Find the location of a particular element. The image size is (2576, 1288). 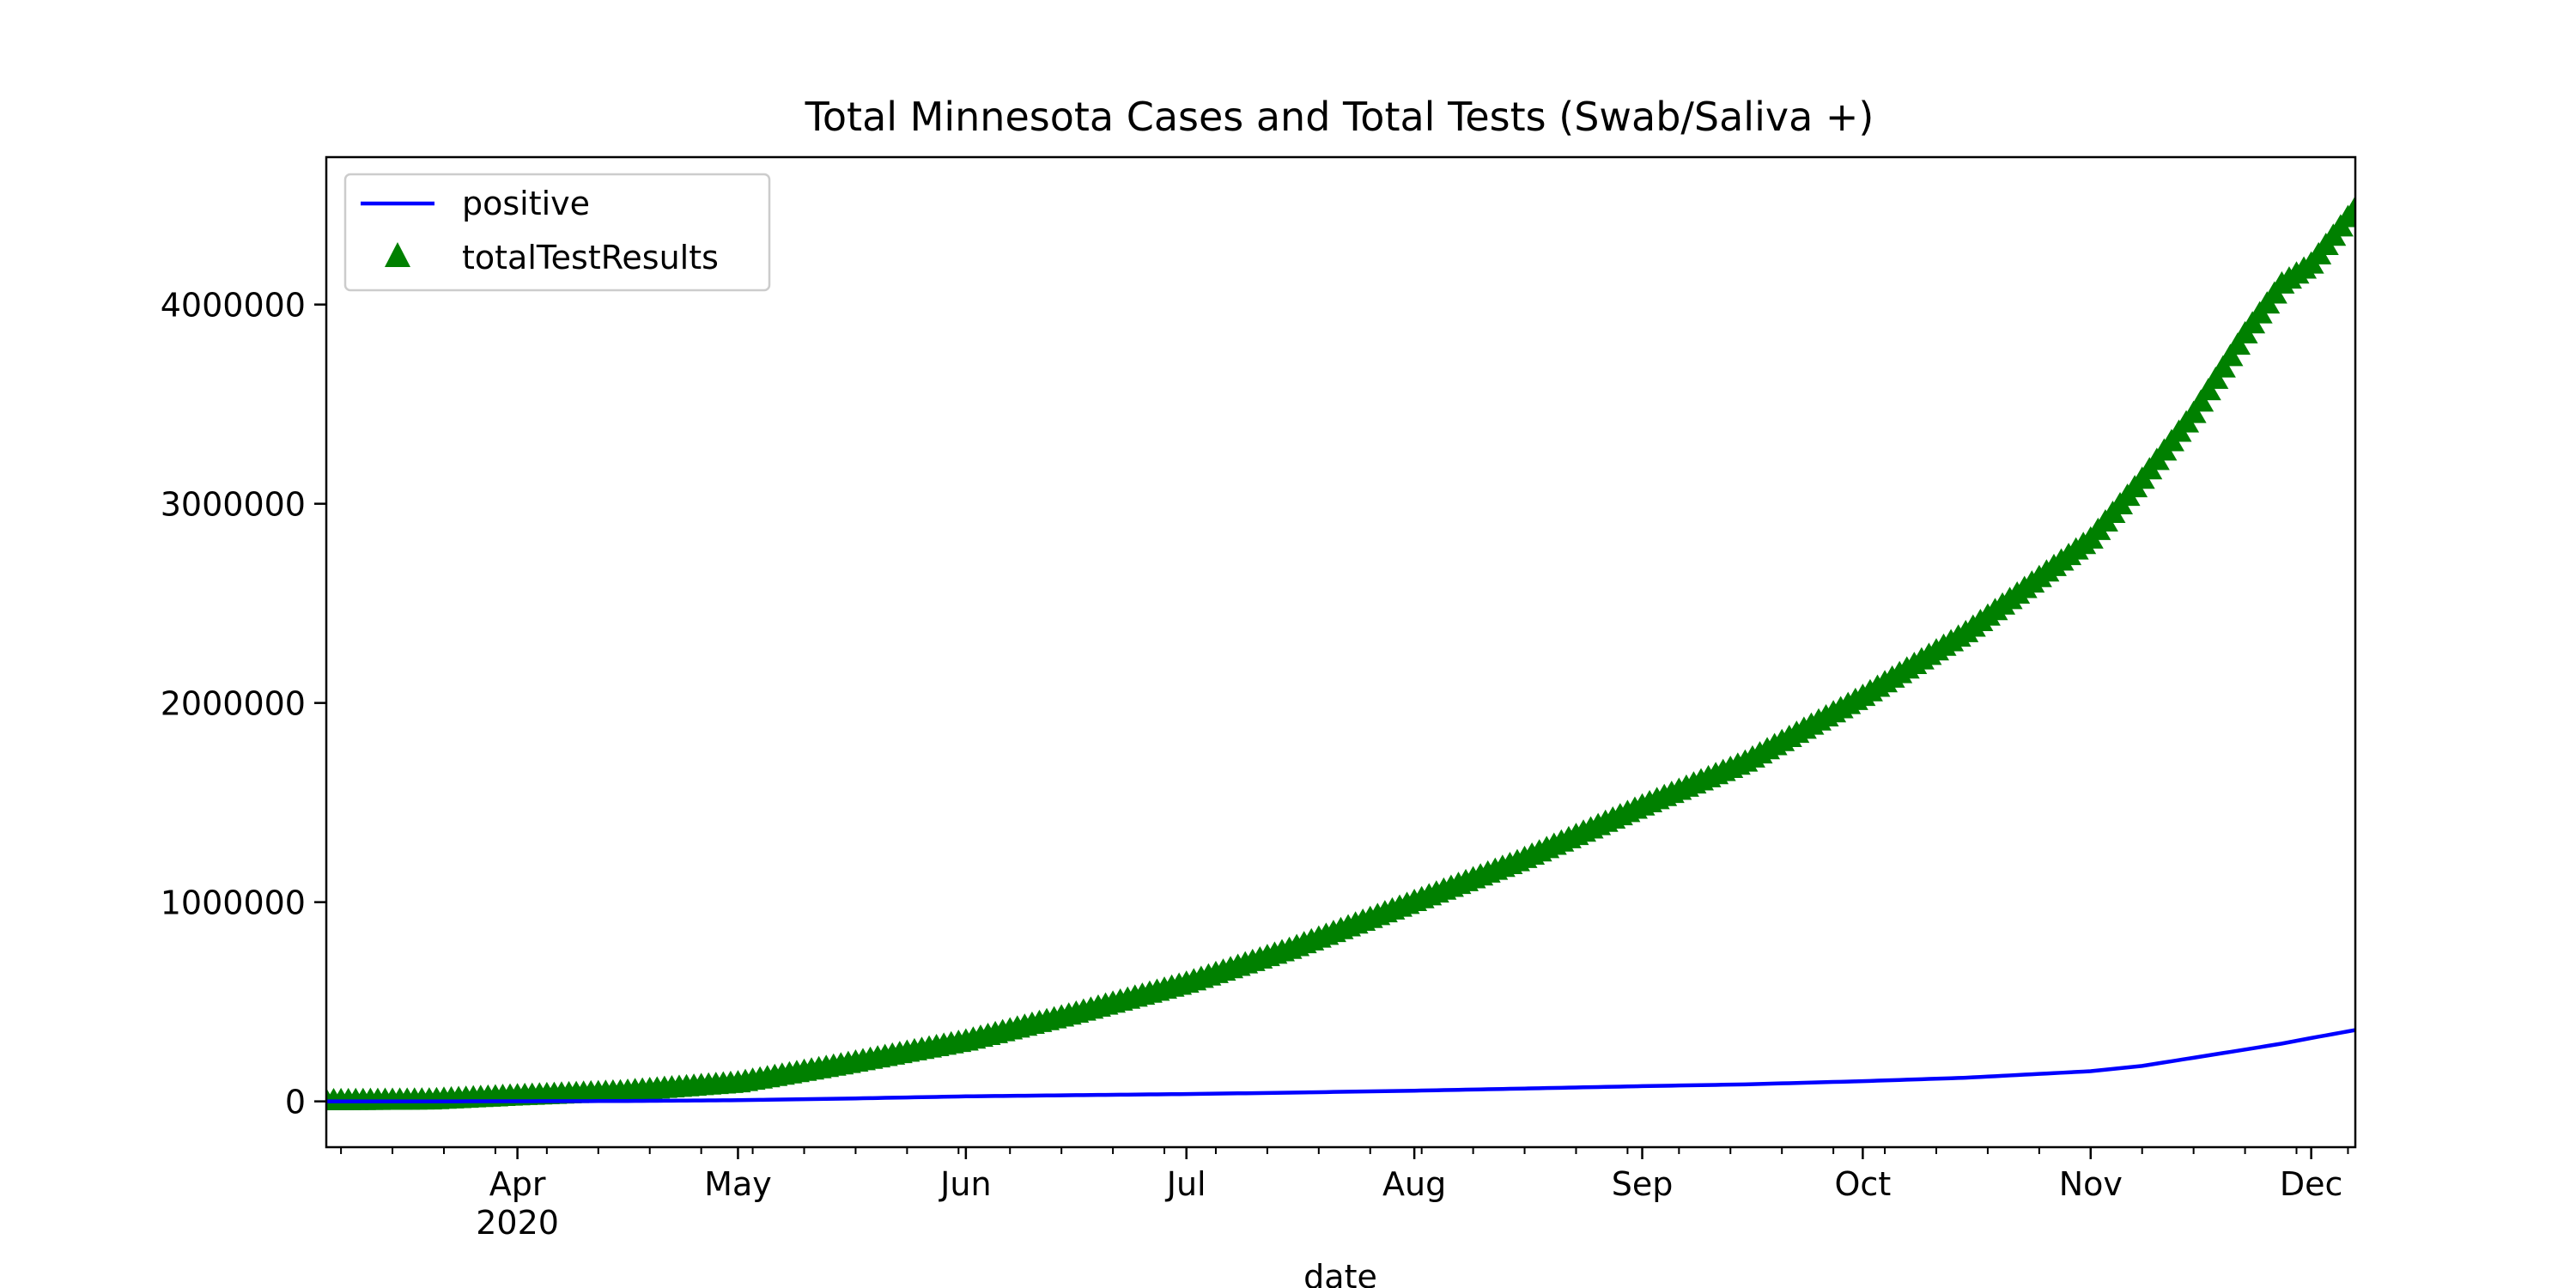

x-tick-label: Apr is located at coordinates (517, 1184).